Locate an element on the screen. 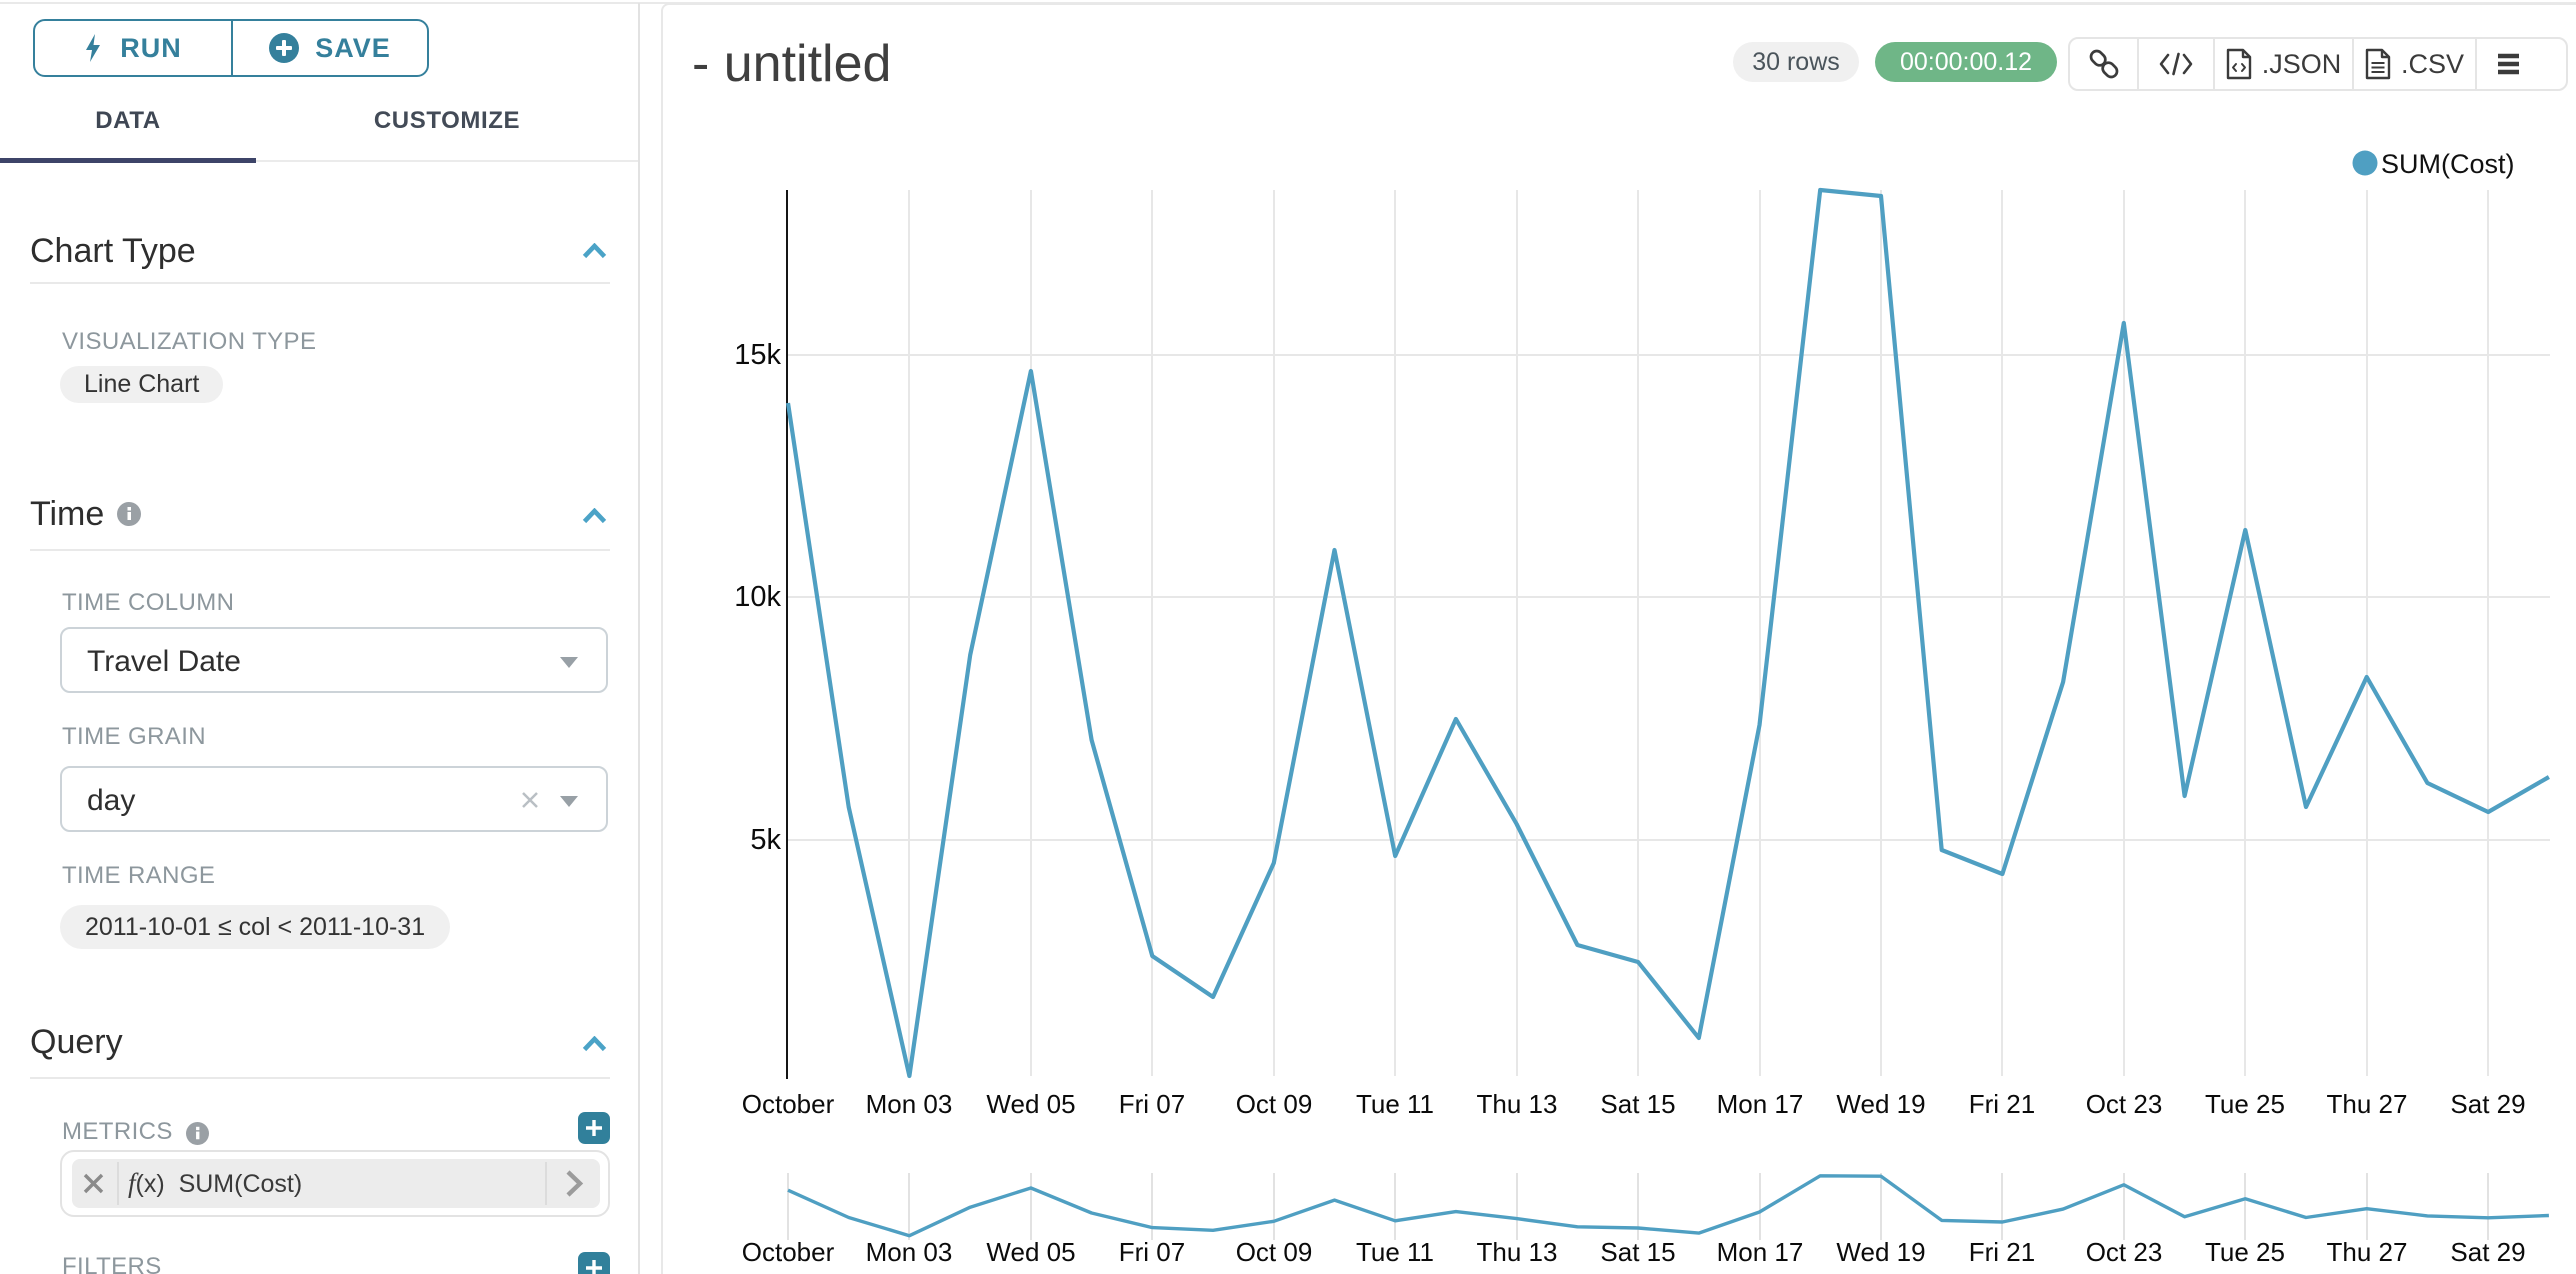 Image resolution: width=2576 pixels, height=1274 pixels. svg-text: 15k is located at coordinates (757, 355).